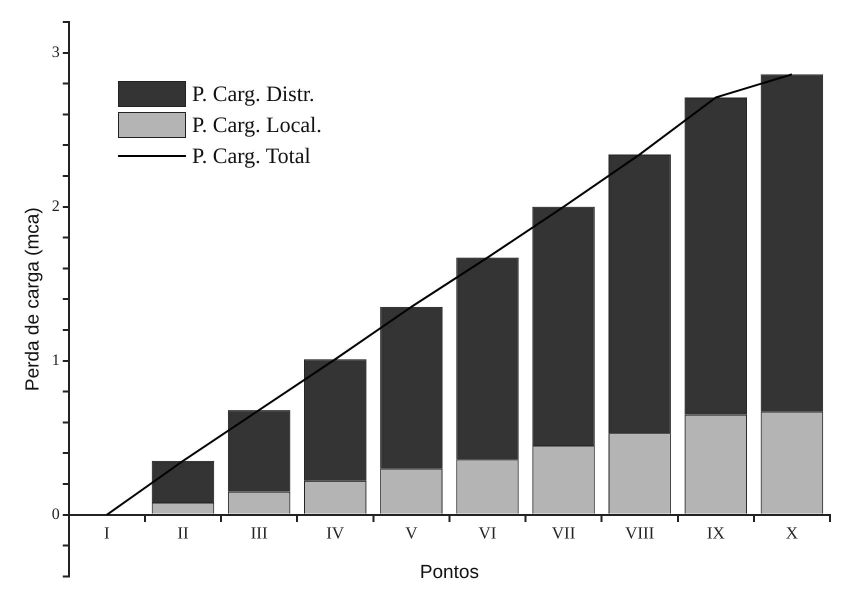  Describe the element at coordinates (564, 532) in the screenshot. I see `x-tick-label: VII` at that location.